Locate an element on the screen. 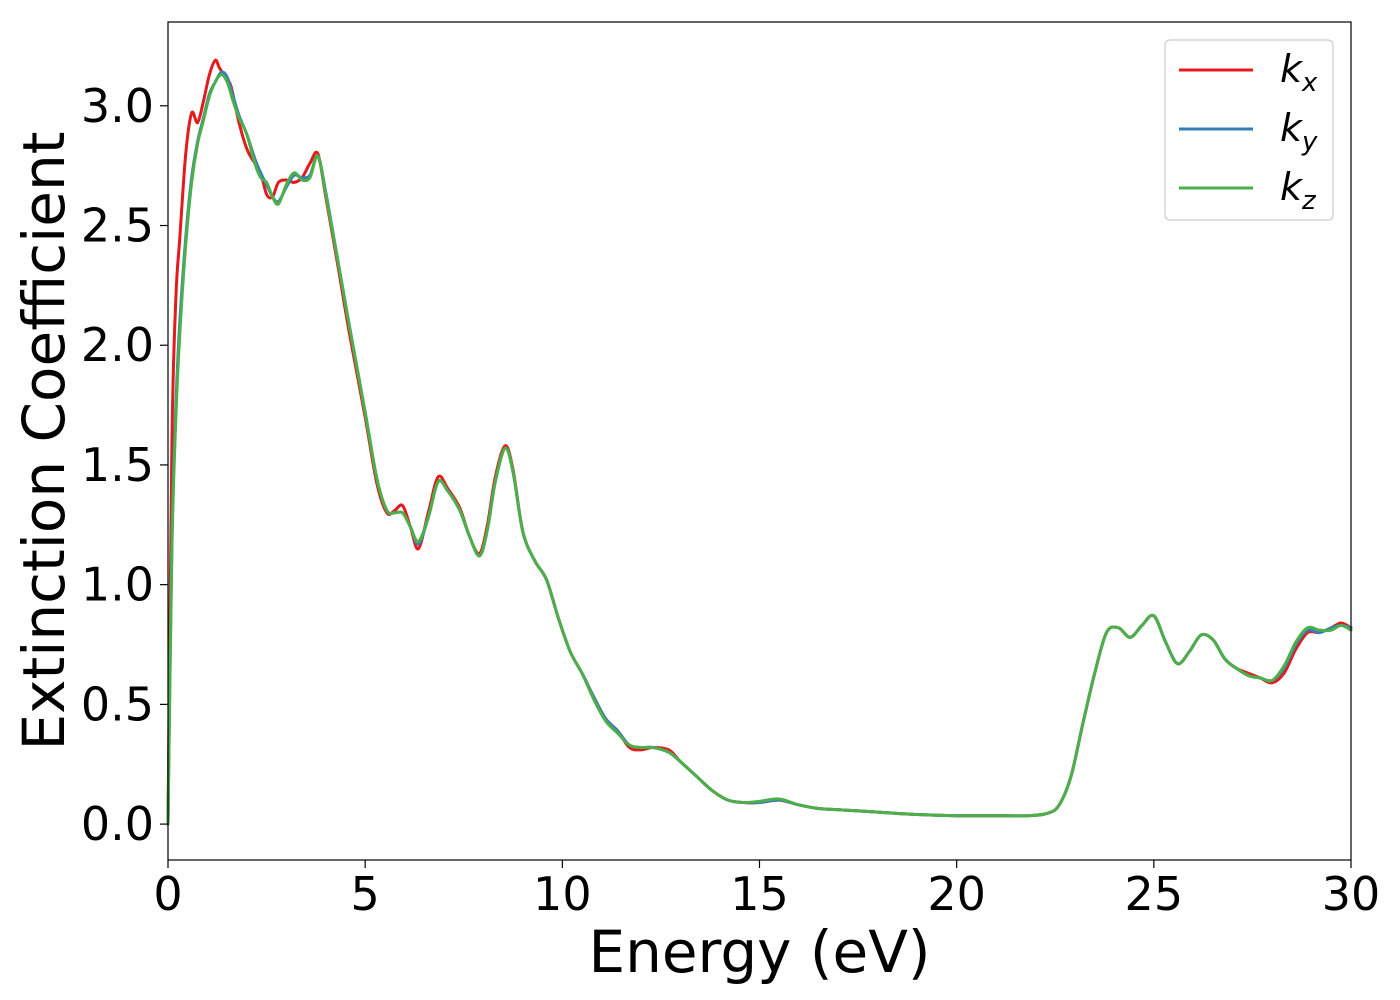 The image size is (1400, 1000). y-axis-ticks: 0.0 0.5 1.0 1.5 2.0 2.5 3.0 is located at coordinates (124, 465).